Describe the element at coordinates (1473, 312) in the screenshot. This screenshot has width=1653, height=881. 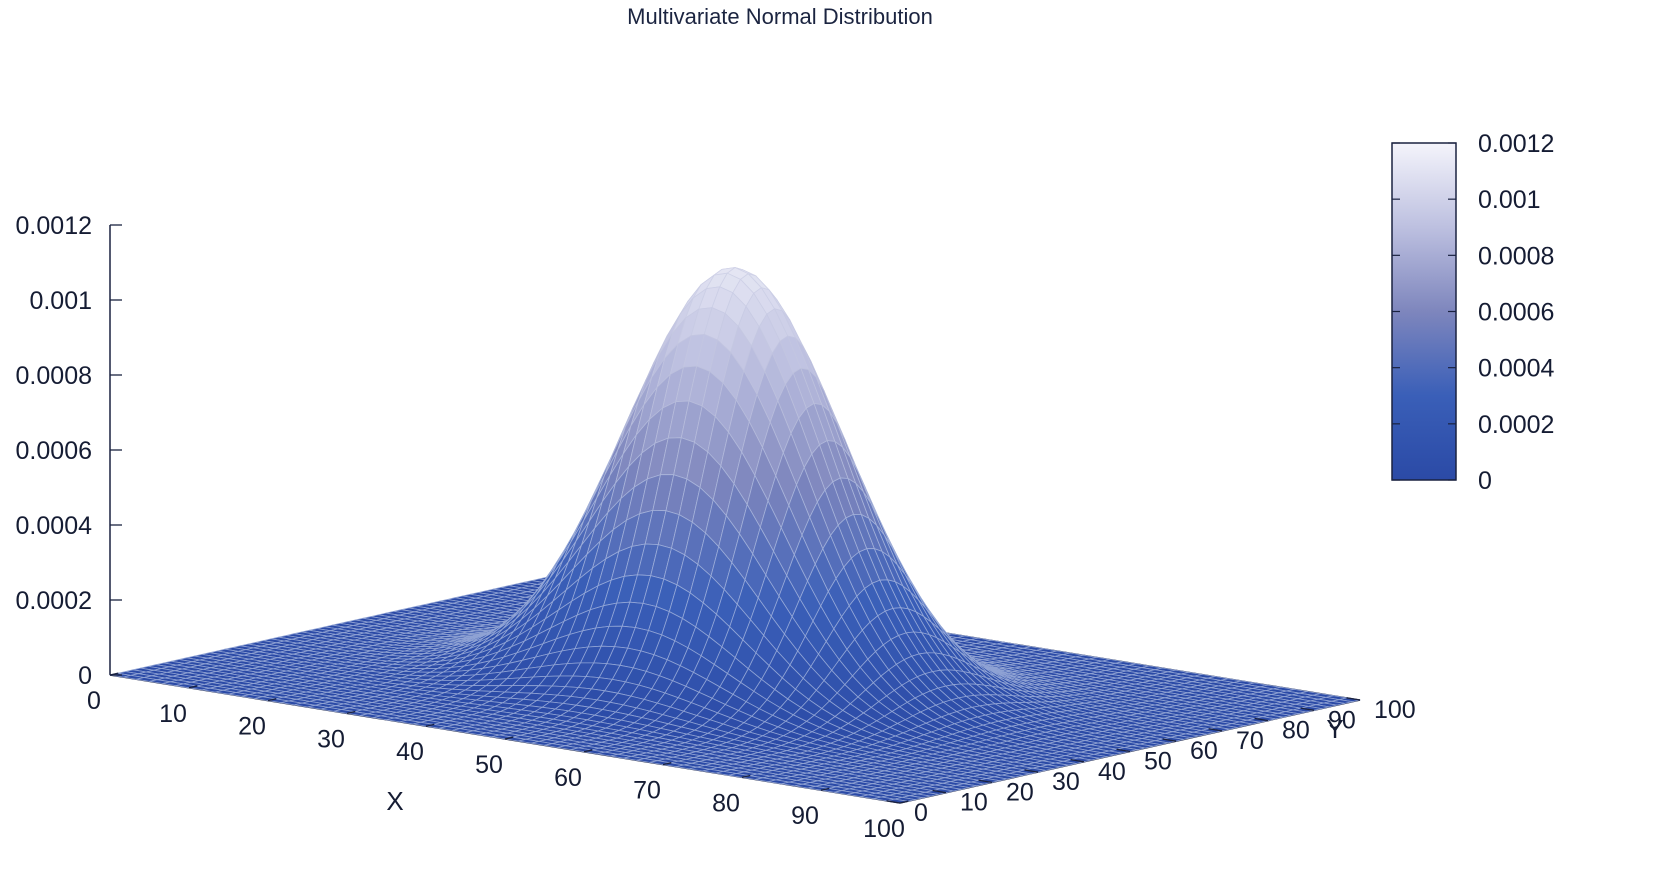
I see `colorbar-layer: 0 0.0002 0.0004 0.0006 0.0008 0.001 0.0012` at that location.